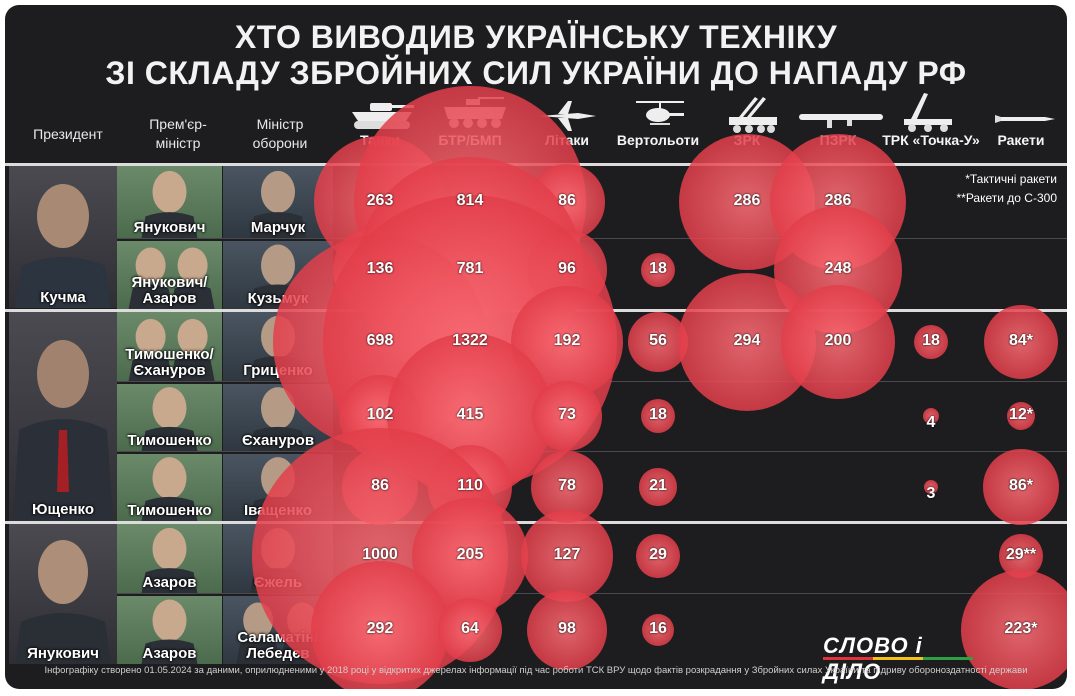 This screenshot has height=696, width=1075. I want to click on bubble-label-r2-c6: 18, so click(931, 340).